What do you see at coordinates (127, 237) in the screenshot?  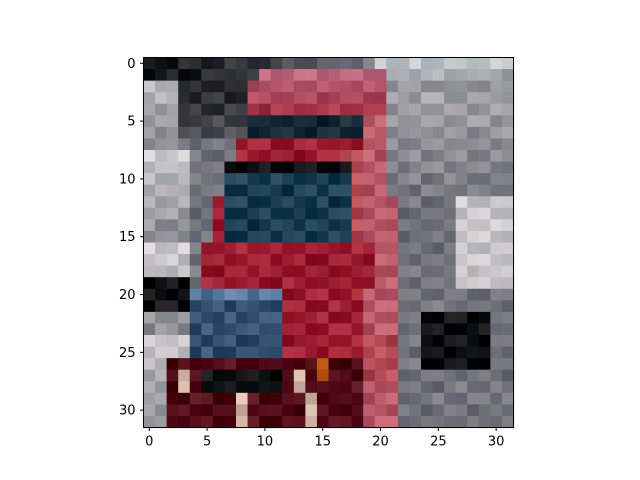 I see `y-tick-label: 15` at bounding box center [127, 237].